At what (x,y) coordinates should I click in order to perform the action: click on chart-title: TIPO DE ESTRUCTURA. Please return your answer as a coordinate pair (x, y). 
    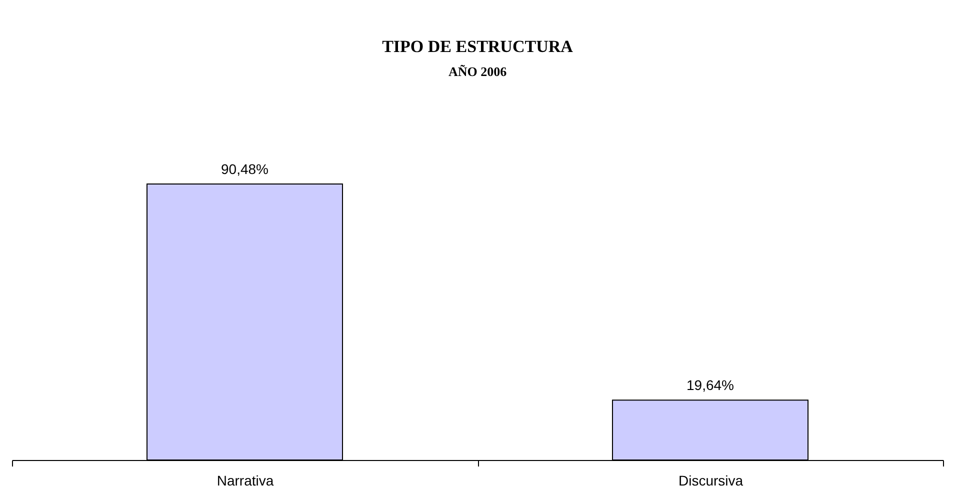
    Looking at the image, I should click on (478, 46).